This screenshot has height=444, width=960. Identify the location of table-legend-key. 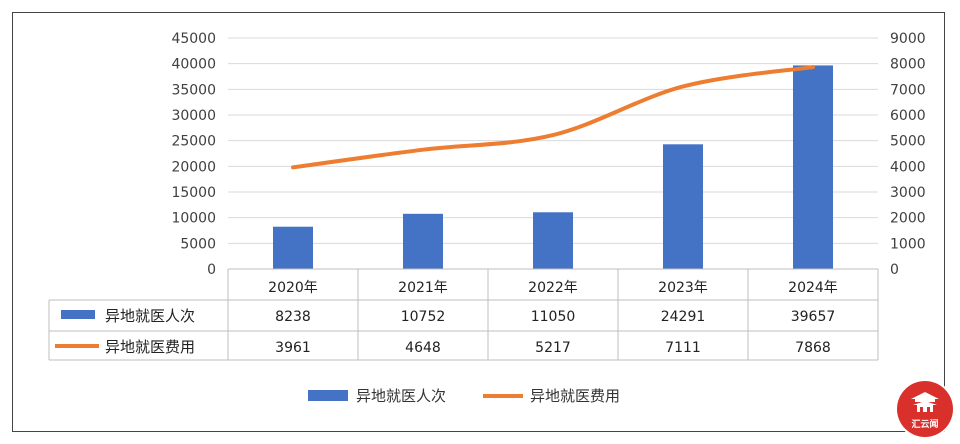
(78, 314).